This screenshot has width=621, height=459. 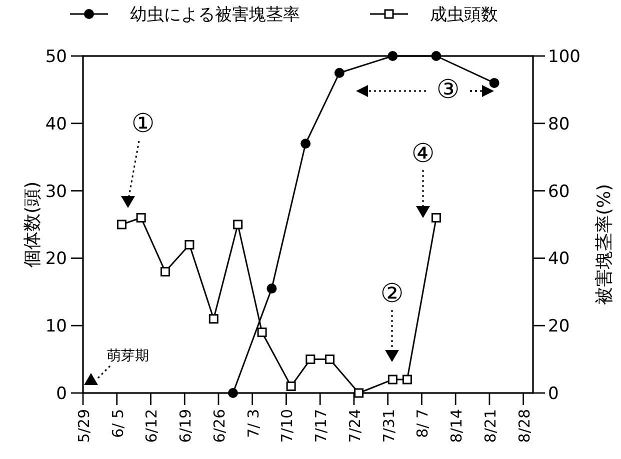 I want to click on annotation: 萌芽期, so click(x=128, y=356).